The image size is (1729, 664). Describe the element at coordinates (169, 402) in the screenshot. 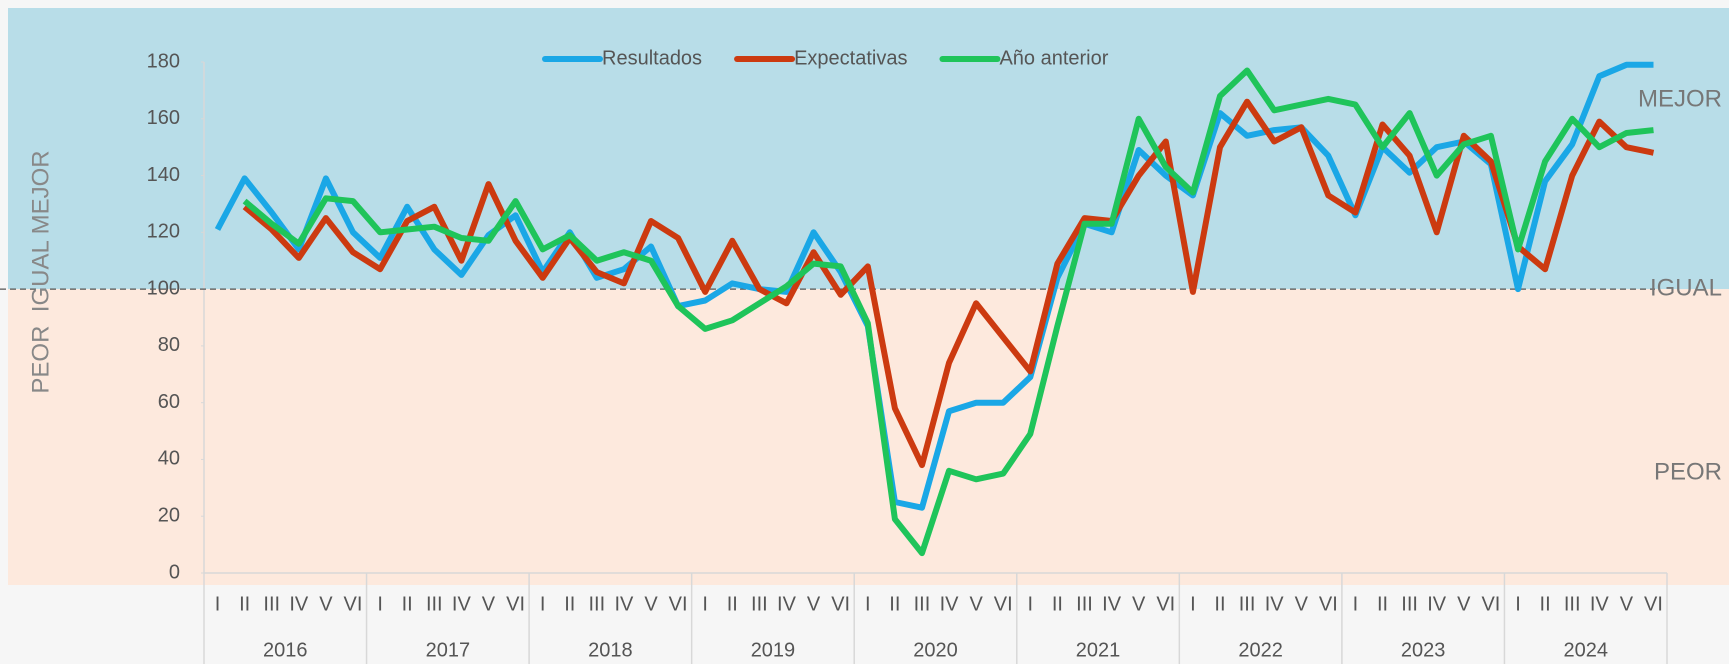

I see `y-tick-label: 60` at that location.